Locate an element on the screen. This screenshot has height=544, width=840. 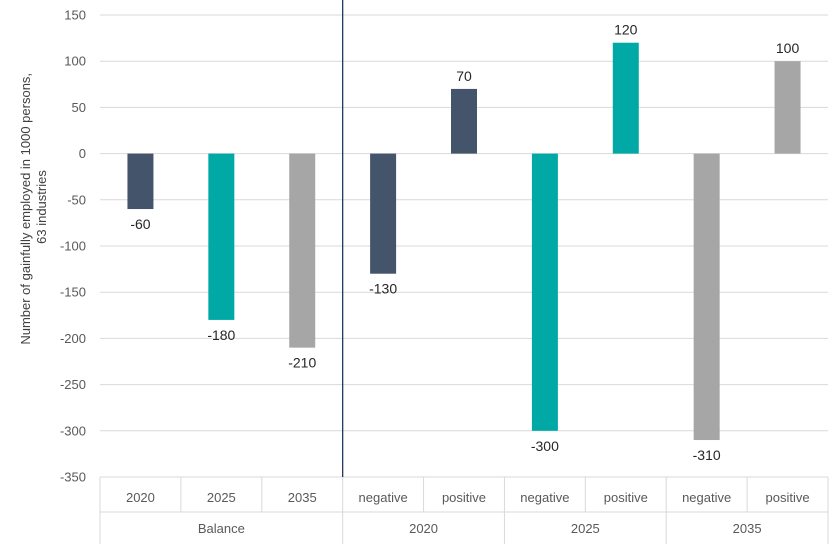
data-label: 120 is located at coordinates (626, 30).